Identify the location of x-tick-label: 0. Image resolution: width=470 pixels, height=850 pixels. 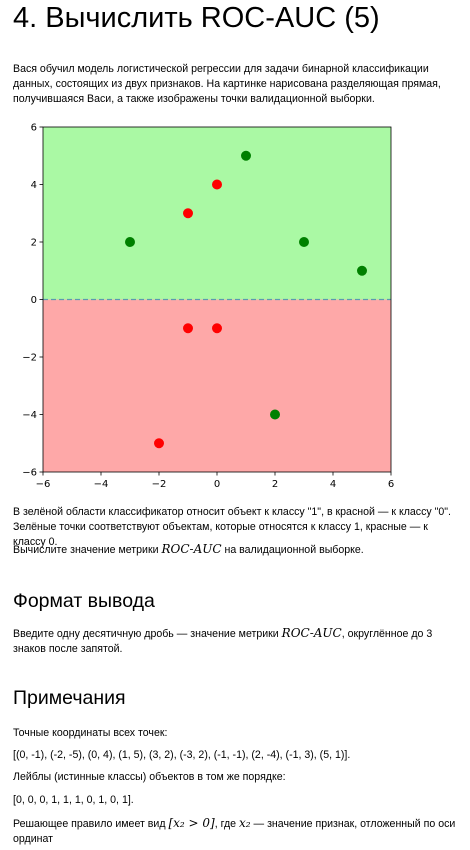
(217, 484).